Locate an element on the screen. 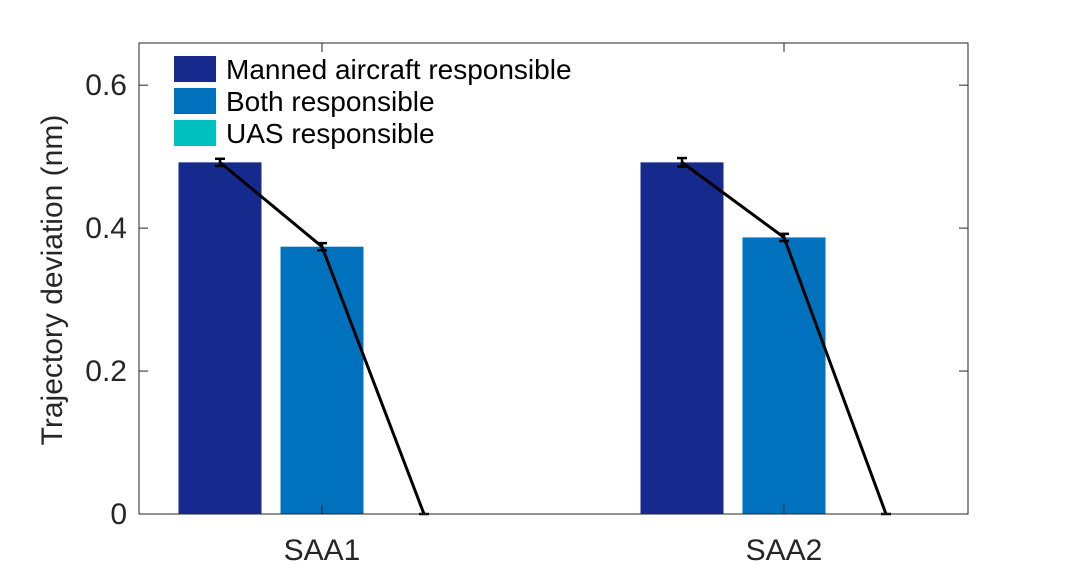 Image resolution: width=1071 pixels, height=578 pixels. y-tick-label: 0.2 is located at coordinates (106, 371).